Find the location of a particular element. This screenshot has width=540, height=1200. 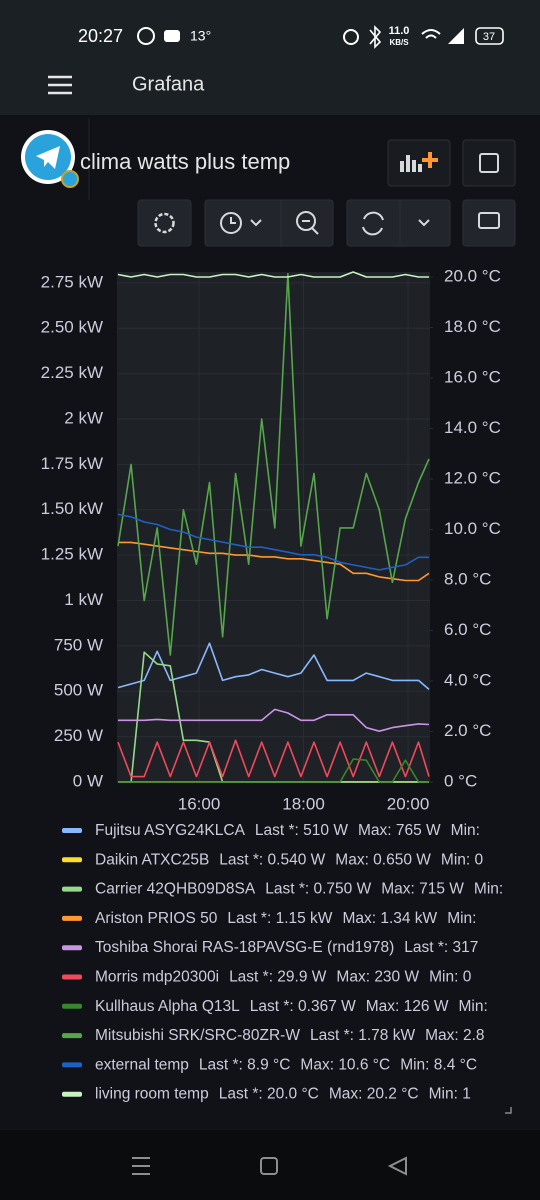

zoom-out-mark is located at coordinates (310, 227).